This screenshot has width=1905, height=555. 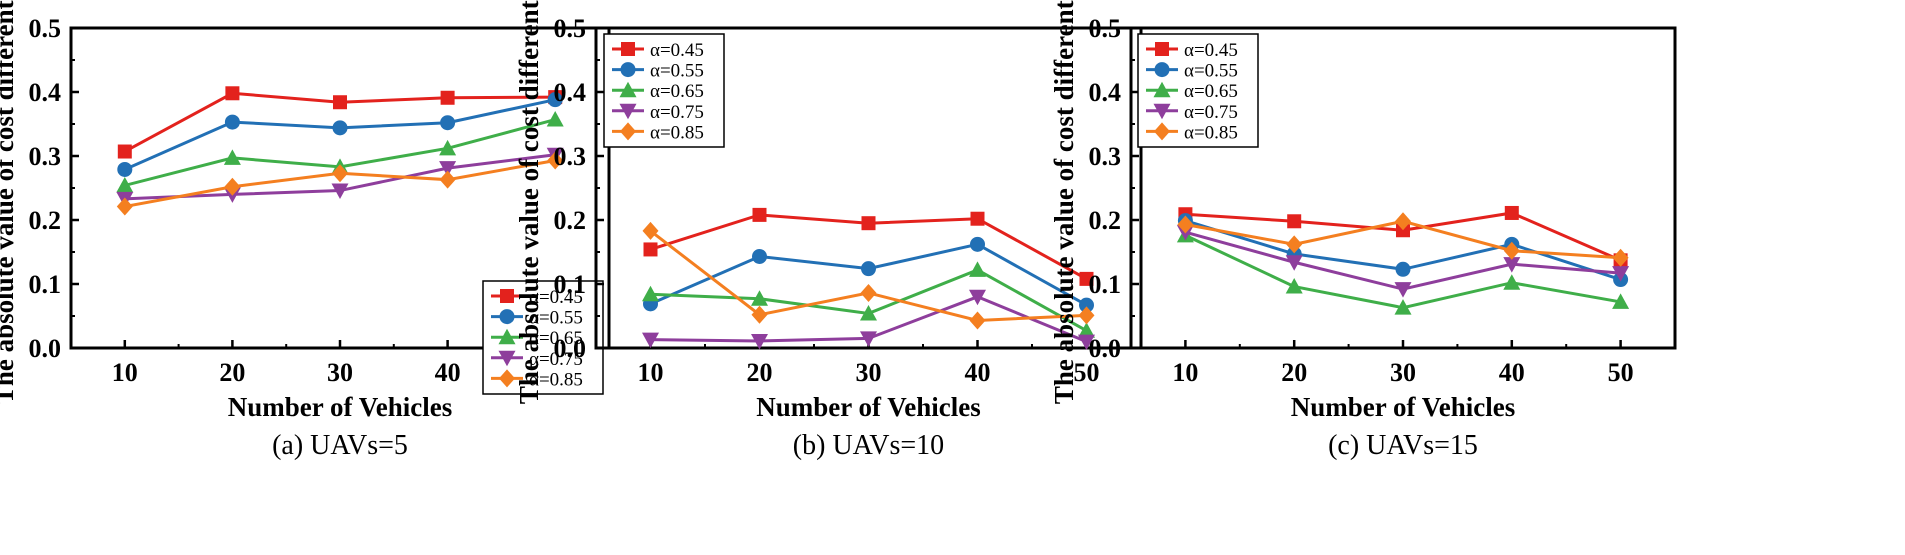 What do you see at coordinates (1211, 91) in the screenshot?
I see `legend-label: α=0.65` at bounding box center [1211, 91].